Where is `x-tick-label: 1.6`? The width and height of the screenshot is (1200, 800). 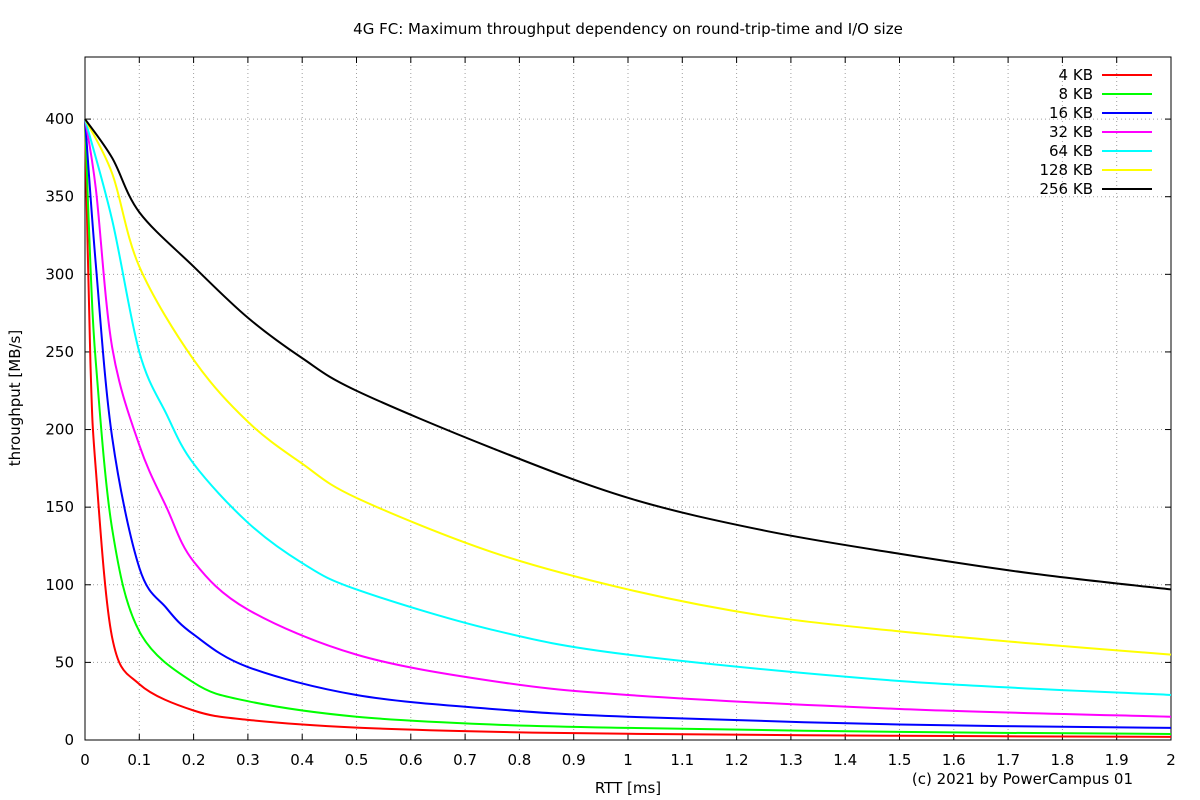
x-tick-label: 1.6 is located at coordinates (954, 760).